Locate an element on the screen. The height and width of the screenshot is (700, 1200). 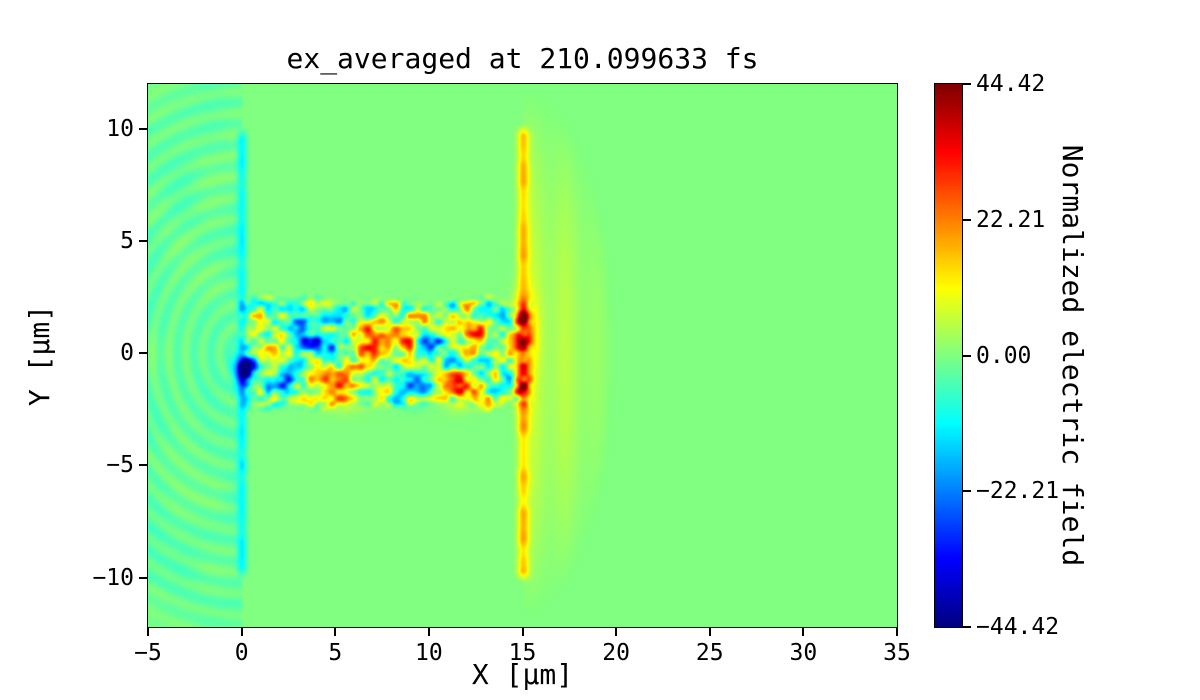
y-tick-label: −10 is located at coordinates (113, 577).